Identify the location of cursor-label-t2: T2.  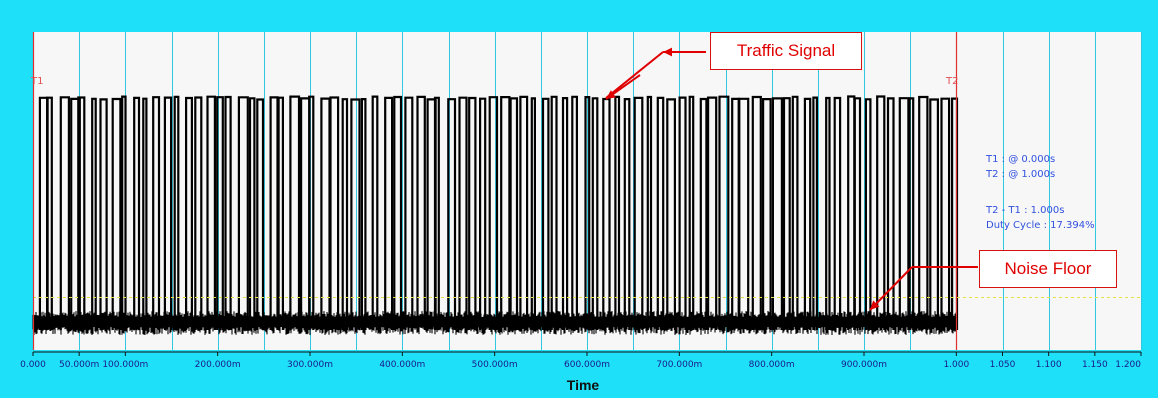
(952, 81).